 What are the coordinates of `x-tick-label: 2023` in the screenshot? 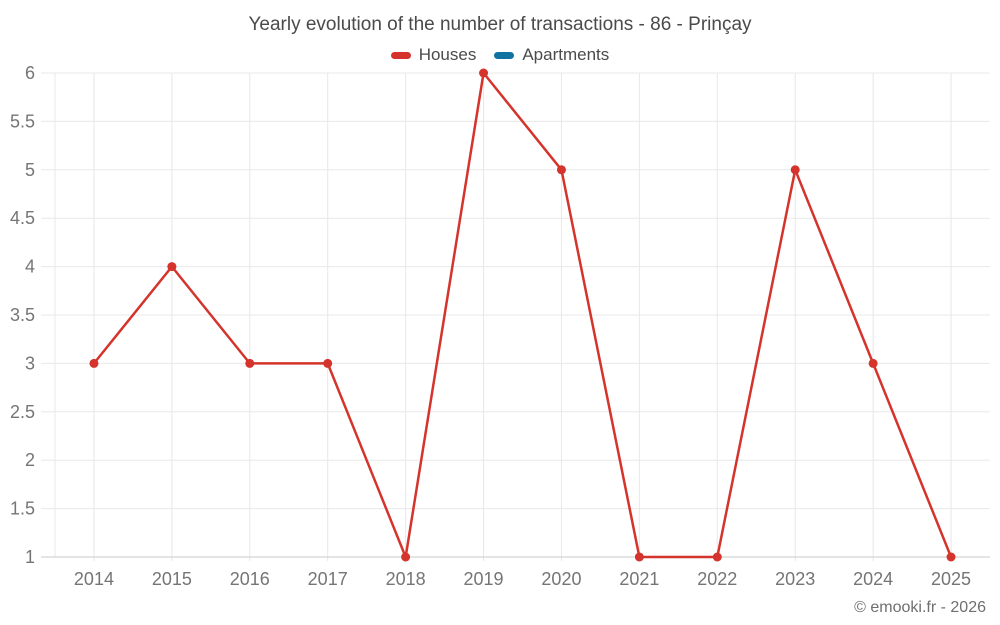 It's located at (795, 579).